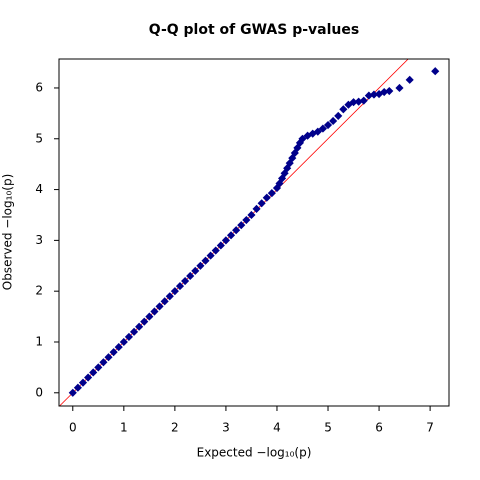  Describe the element at coordinates (39, 392) in the screenshot. I see `y-tick-label: 0` at that location.